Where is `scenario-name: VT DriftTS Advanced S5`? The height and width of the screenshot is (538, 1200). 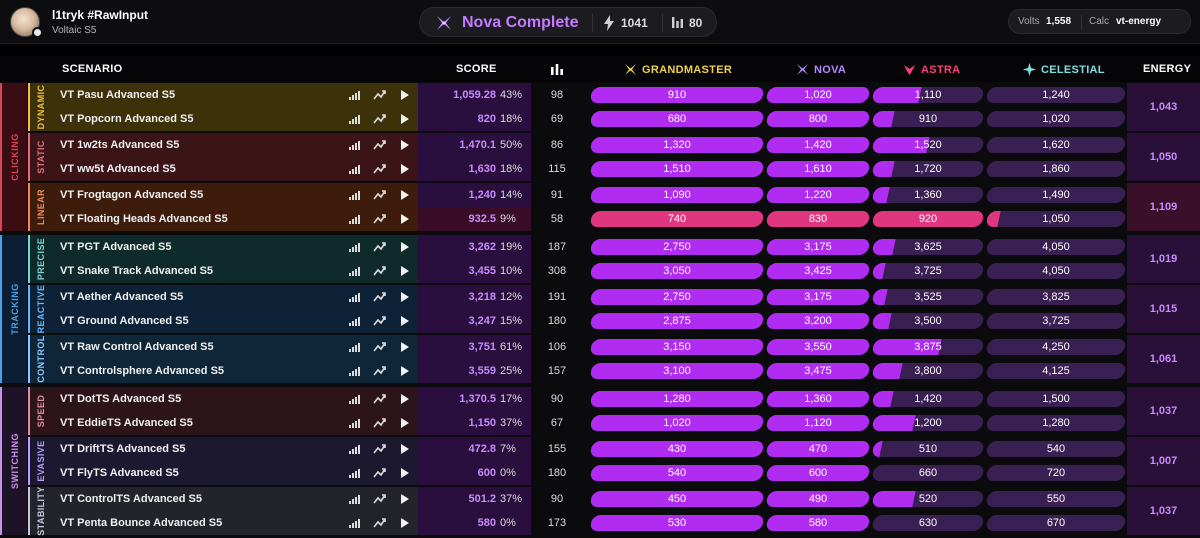 scenario-name: VT DriftTS Advanced S5 is located at coordinates (123, 449).